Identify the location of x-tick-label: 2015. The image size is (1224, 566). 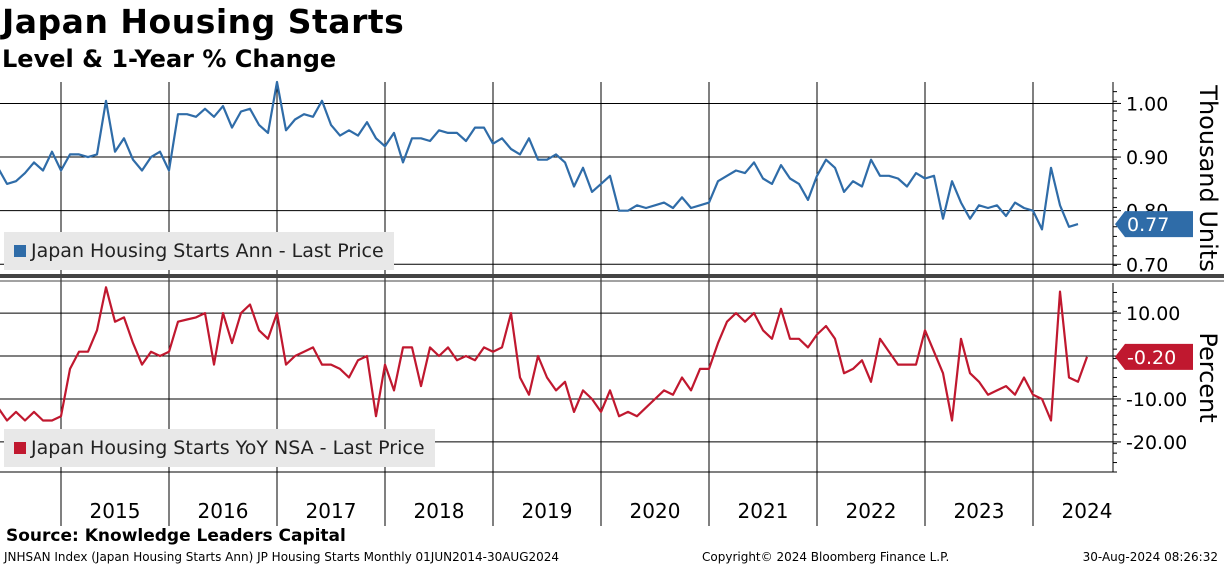
(115, 511).